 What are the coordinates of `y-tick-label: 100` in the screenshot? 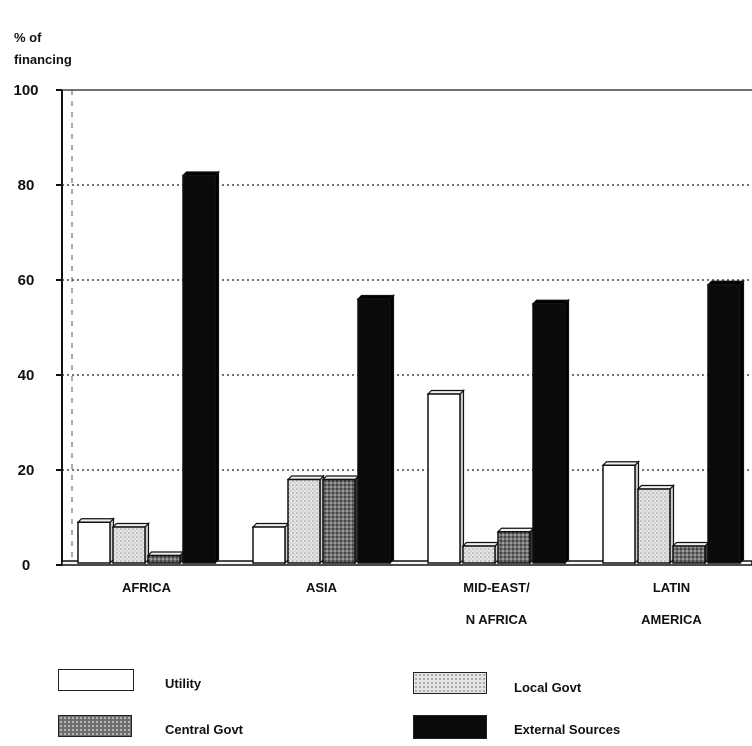 It's located at (25, 90).